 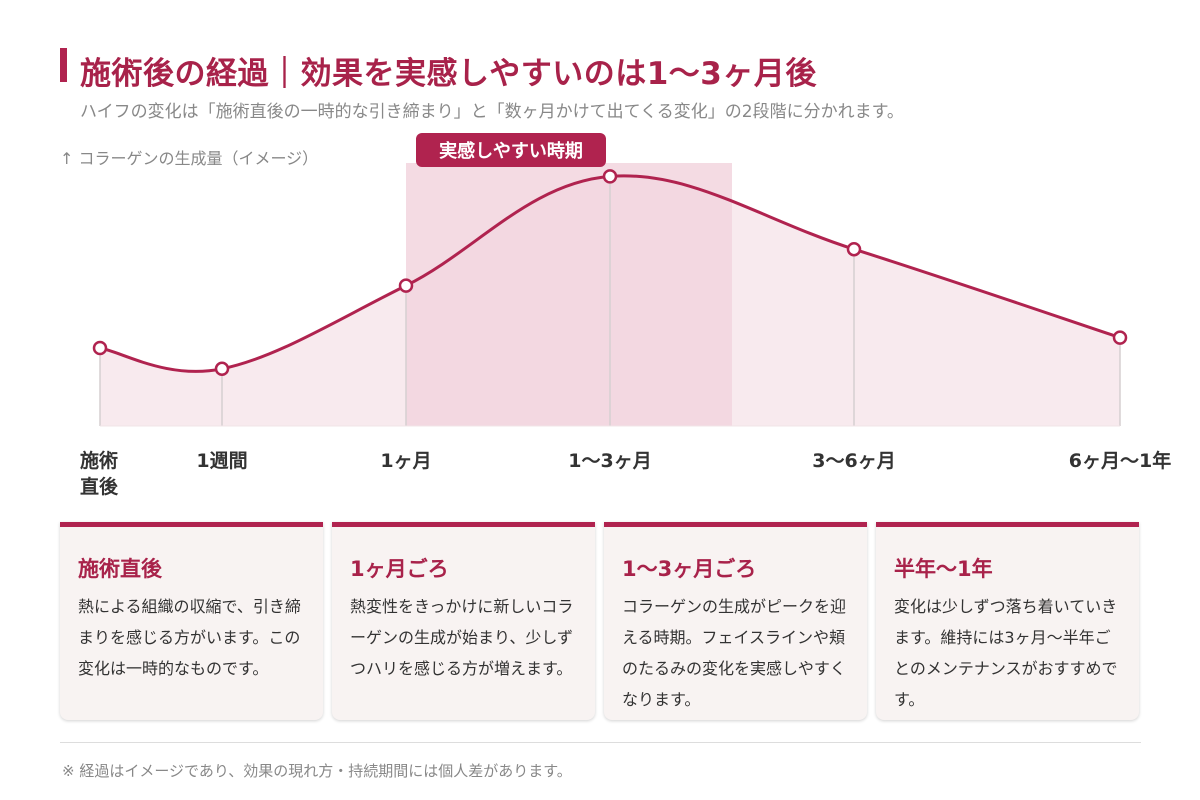 I want to click on x-tick-label: 3〜6ヶ月, so click(x=854, y=461).